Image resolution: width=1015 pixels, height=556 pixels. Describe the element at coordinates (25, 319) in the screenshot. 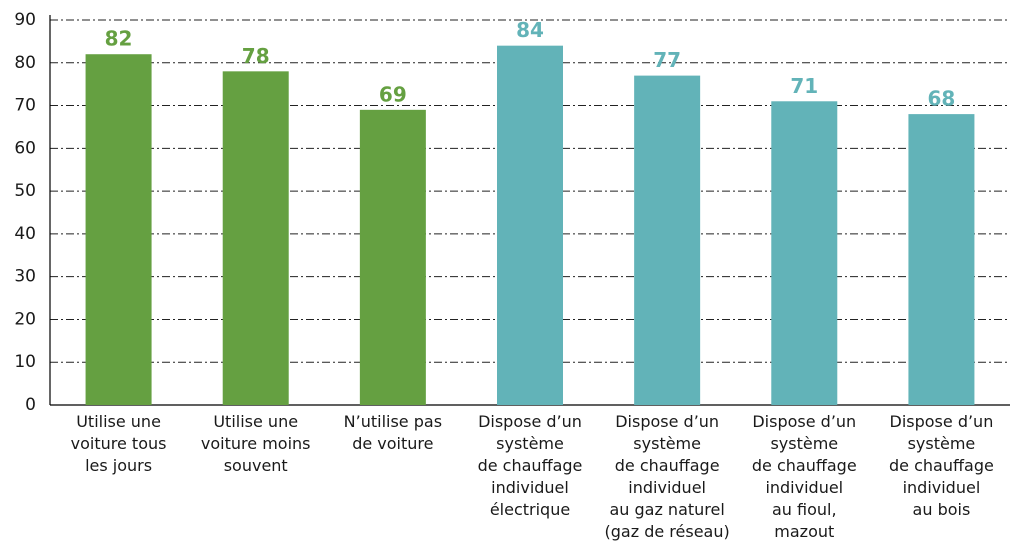

I see `y-tick-label: 20` at that location.